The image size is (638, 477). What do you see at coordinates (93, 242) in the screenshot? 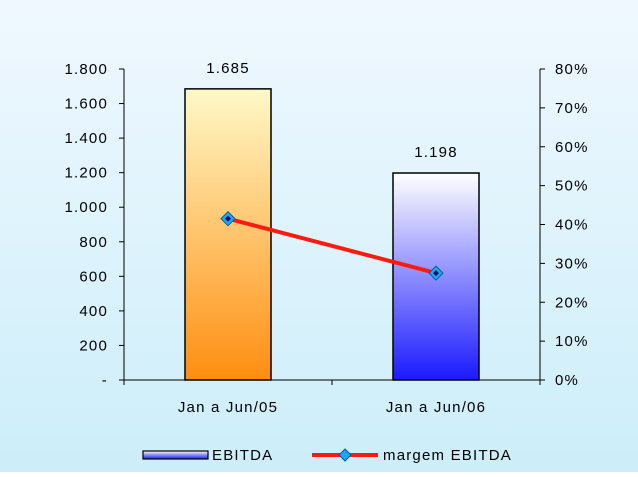
I see `y-left-tick-label: 800` at bounding box center [93, 242].